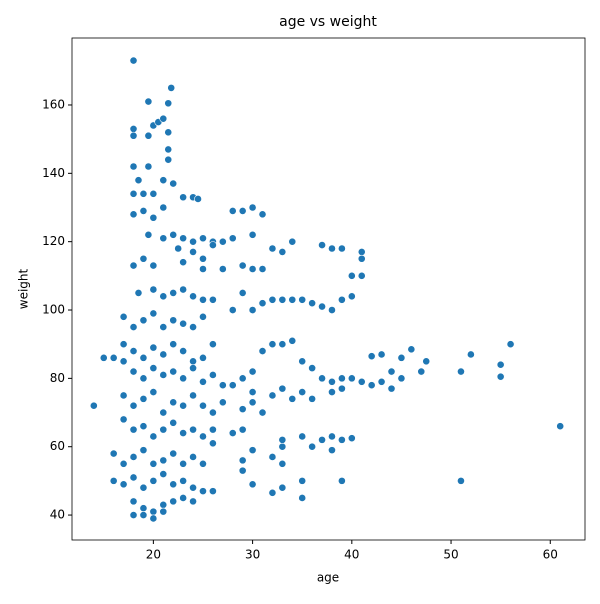 The height and width of the screenshot is (604, 600). Describe the element at coordinates (57, 378) in the screenshot. I see `y-tick-label: 80` at that location.